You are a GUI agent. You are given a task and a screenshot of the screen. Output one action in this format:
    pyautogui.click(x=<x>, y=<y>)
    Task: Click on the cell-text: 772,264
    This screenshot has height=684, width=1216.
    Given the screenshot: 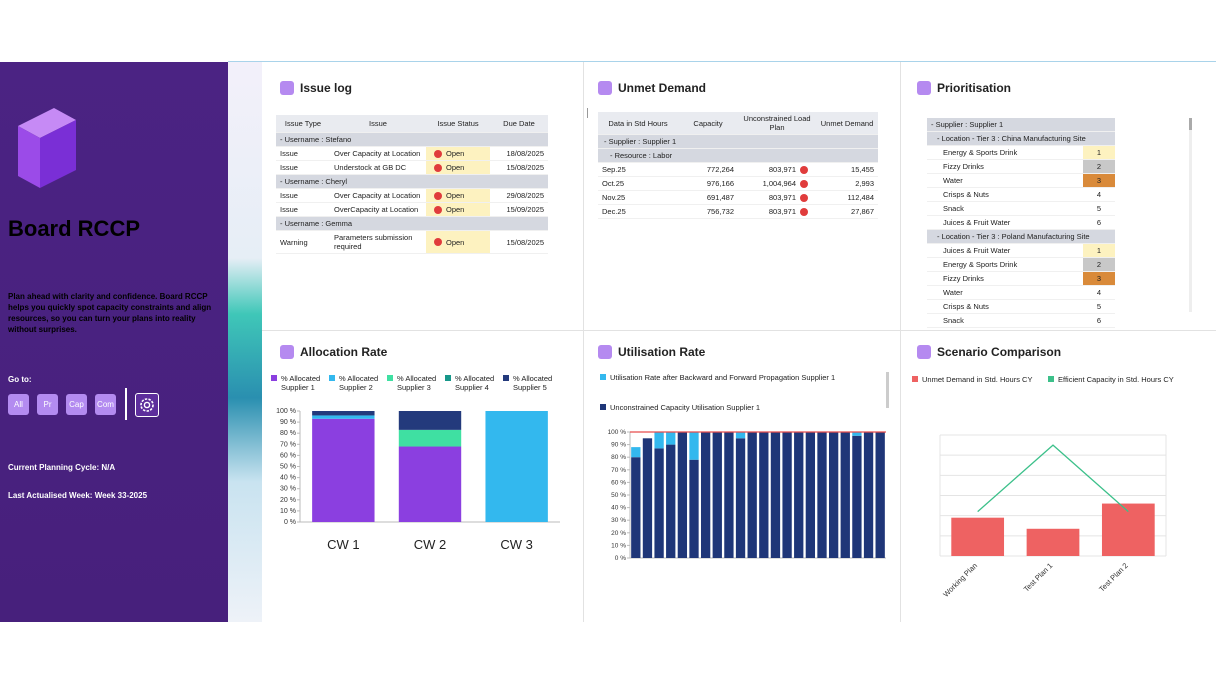 What is the action you would take?
    pyautogui.click(x=720, y=169)
    